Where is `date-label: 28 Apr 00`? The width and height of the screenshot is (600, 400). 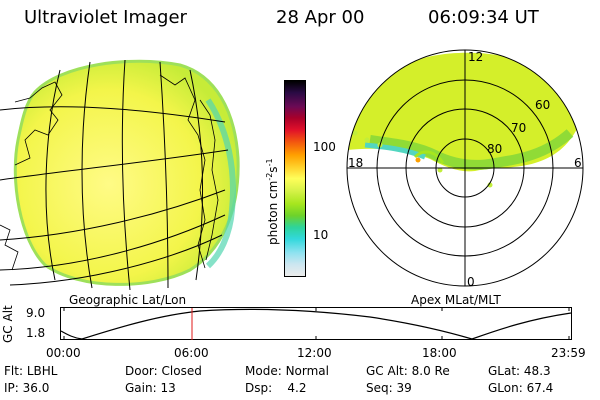
date-label: 28 Apr 00 is located at coordinates (320, 17).